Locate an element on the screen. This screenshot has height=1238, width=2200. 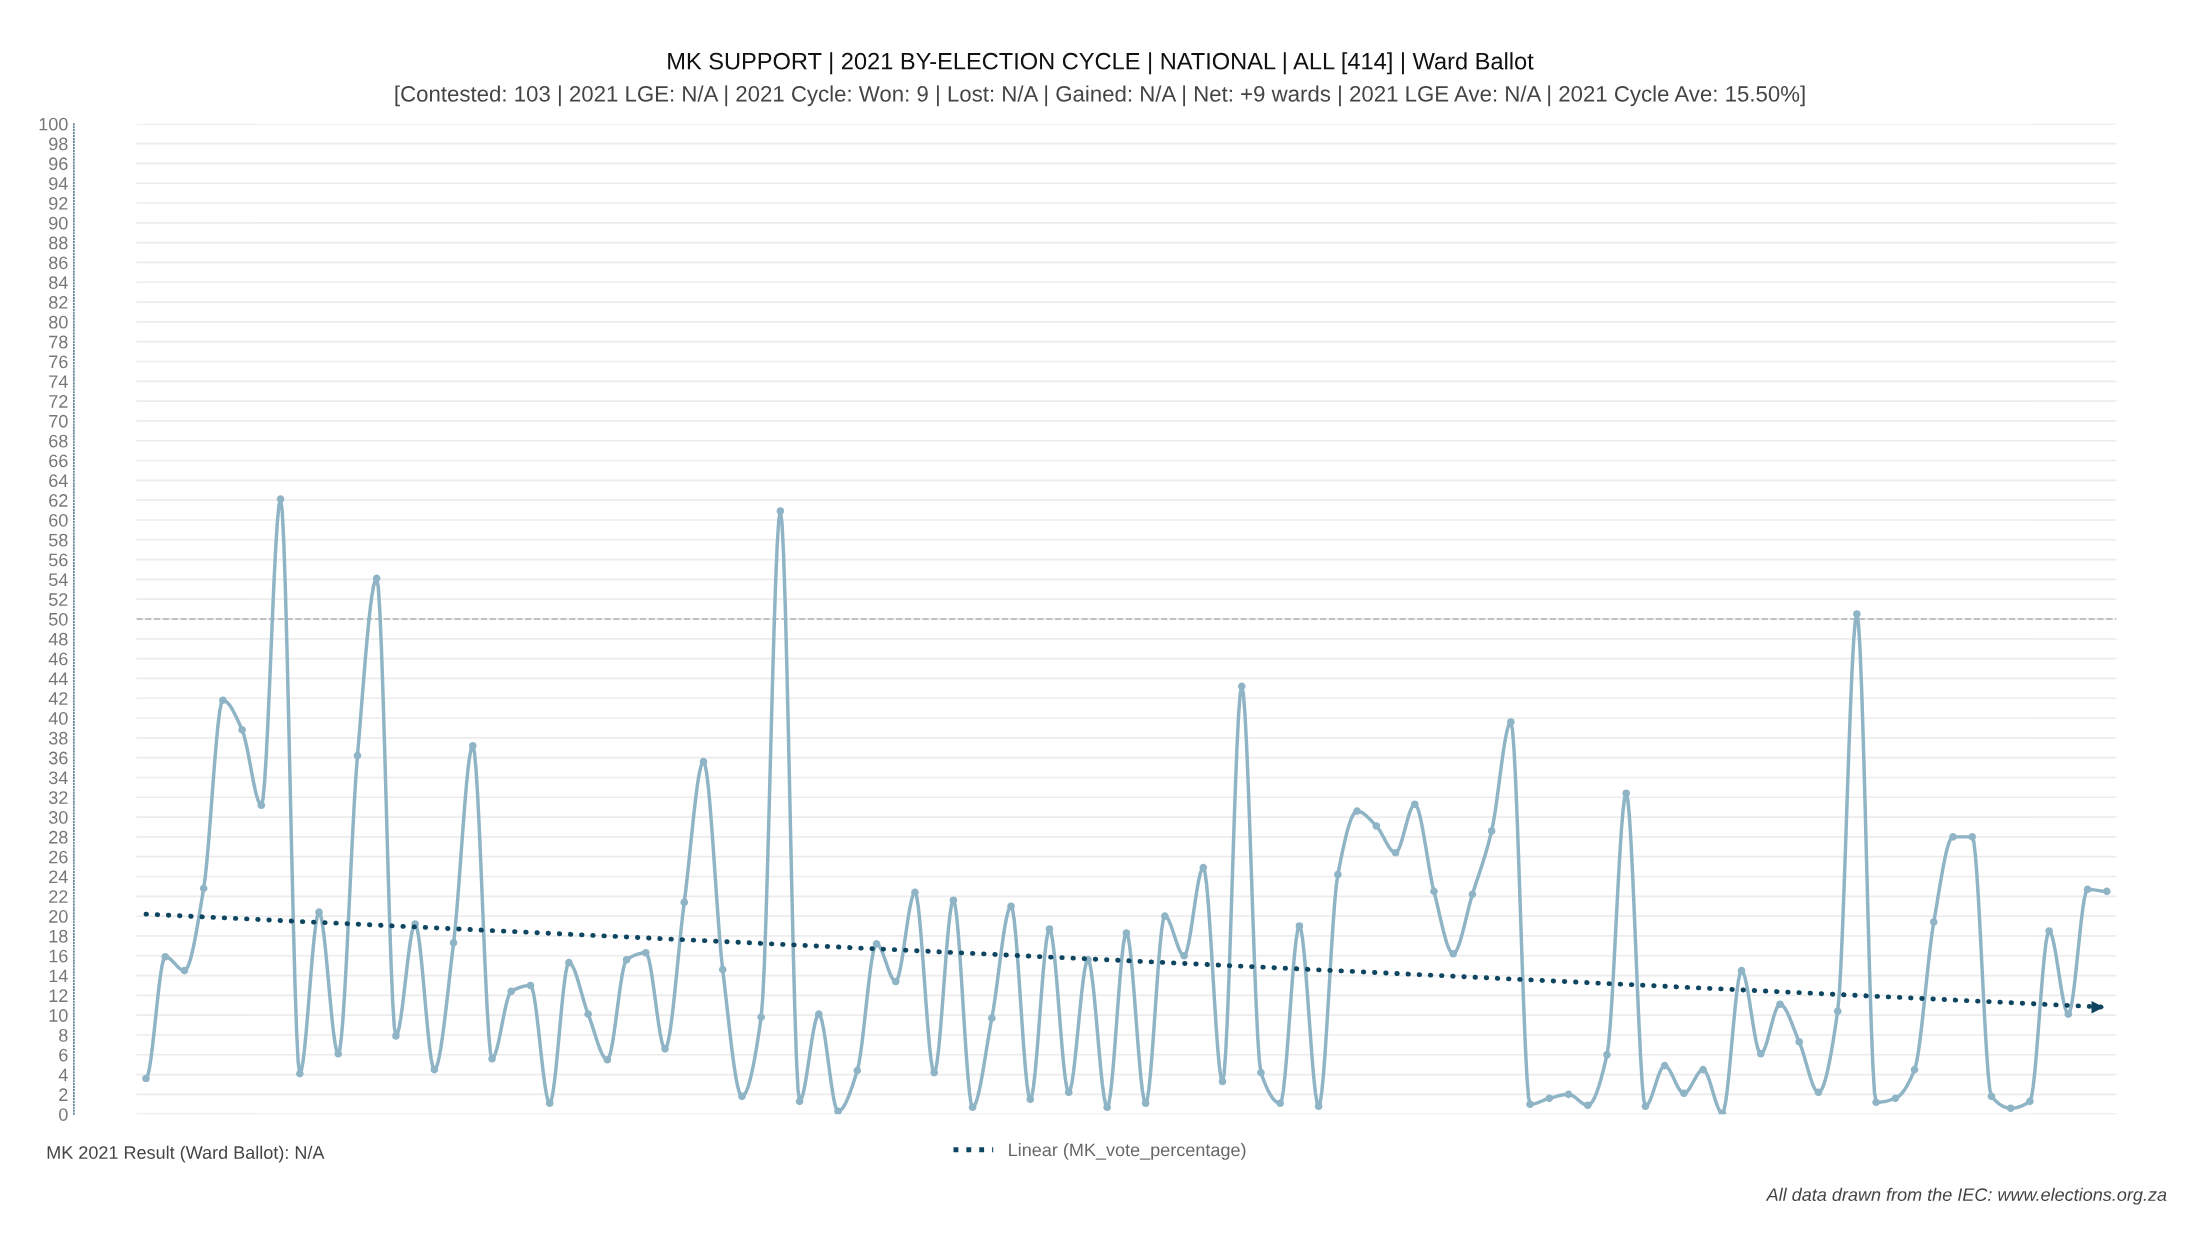
y-tick-label: 88 is located at coordinates (58, 243).